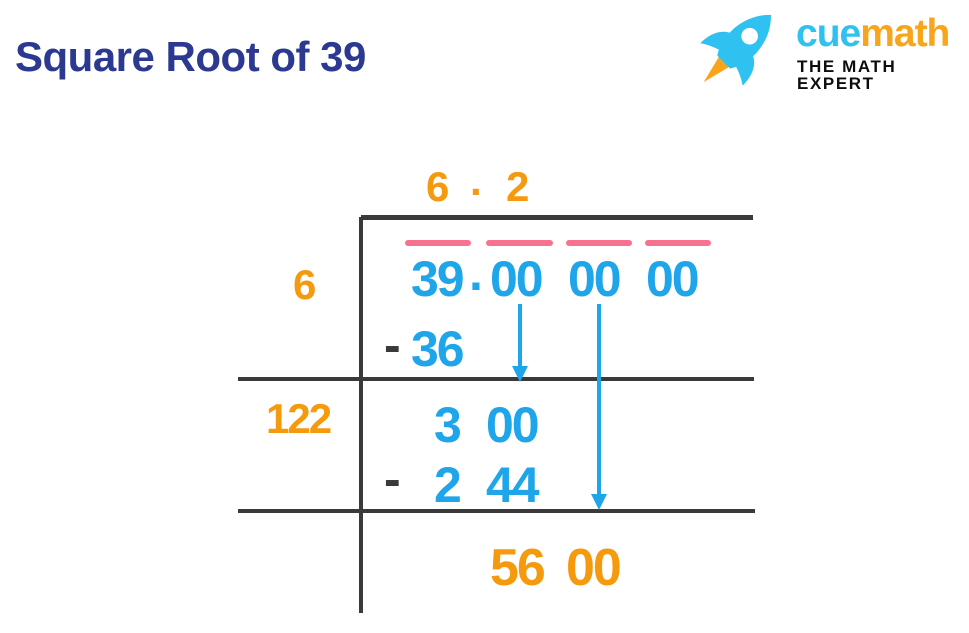  What do you see at coordinates (448, 485) in the screenshot?
I see `subtract2-left: 2` at bounding box center [448, 485].